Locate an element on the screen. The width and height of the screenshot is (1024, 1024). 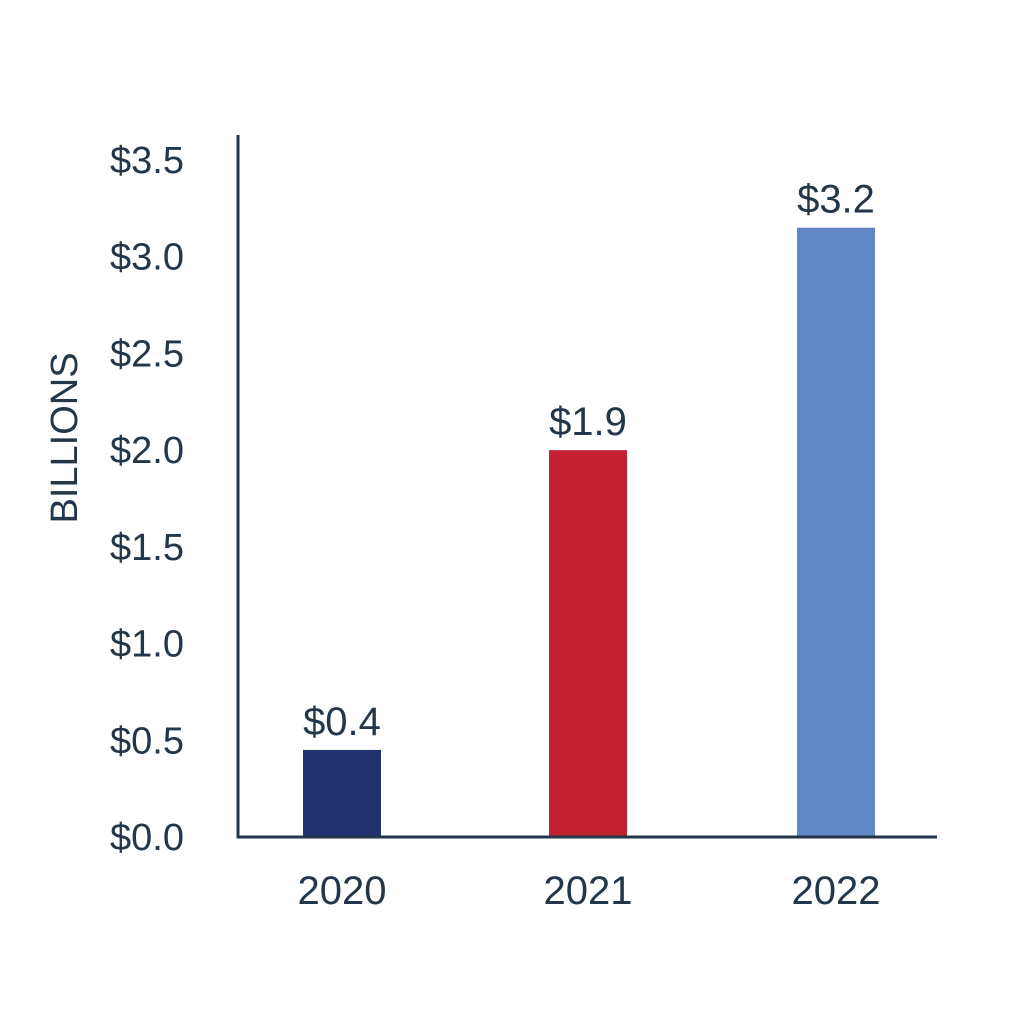
bar-2022 is located at coordinates (836, 532).